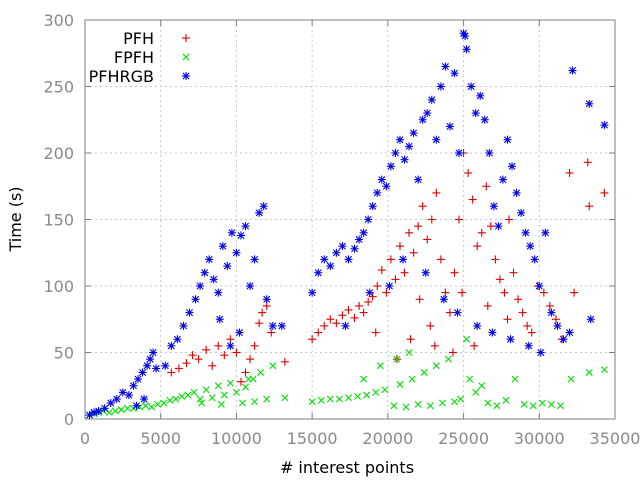  I want to click on y-tick-label: 0, so click(69, 419).